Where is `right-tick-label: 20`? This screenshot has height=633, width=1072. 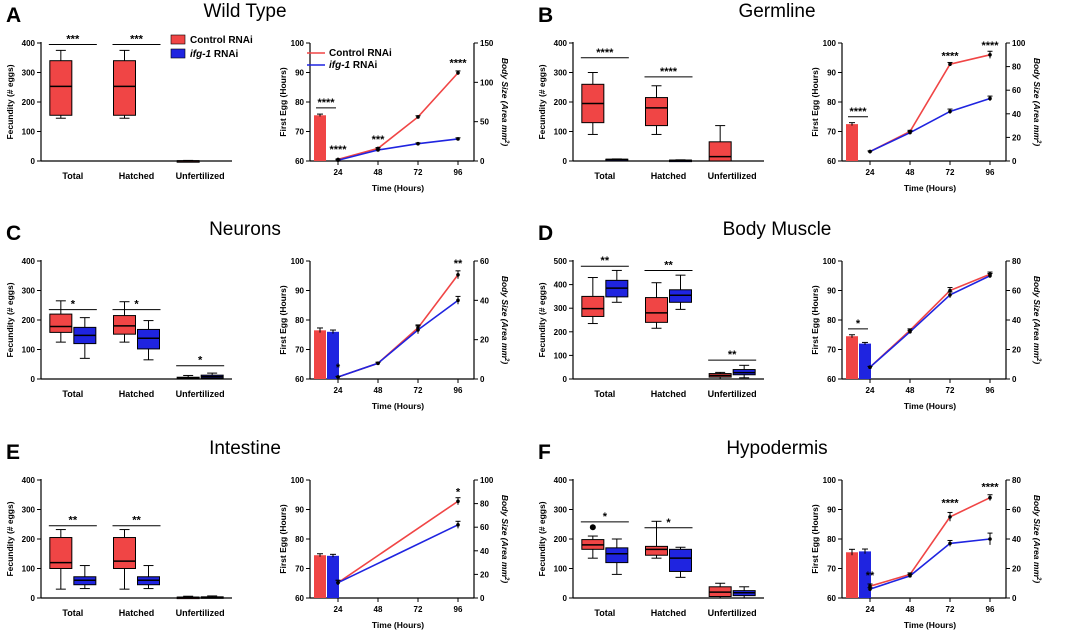
right-tick-label: 20 is located at coordinates (1016, 137).